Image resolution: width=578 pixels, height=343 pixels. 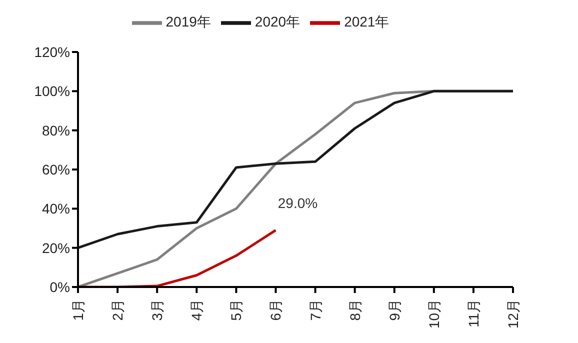 I want to click on legend-label: 2021年, so click(x=367, y=22).